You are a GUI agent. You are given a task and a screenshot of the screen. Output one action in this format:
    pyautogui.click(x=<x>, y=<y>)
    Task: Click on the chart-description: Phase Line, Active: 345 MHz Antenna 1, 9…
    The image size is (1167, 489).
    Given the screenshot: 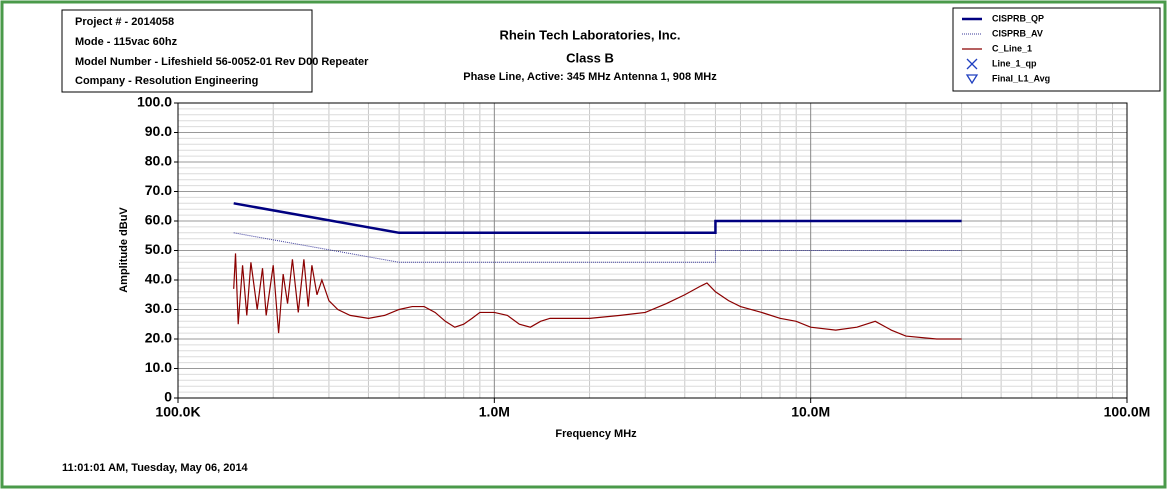 What is the action you would take?
    pyautogui.click(x=590, y=77)
    